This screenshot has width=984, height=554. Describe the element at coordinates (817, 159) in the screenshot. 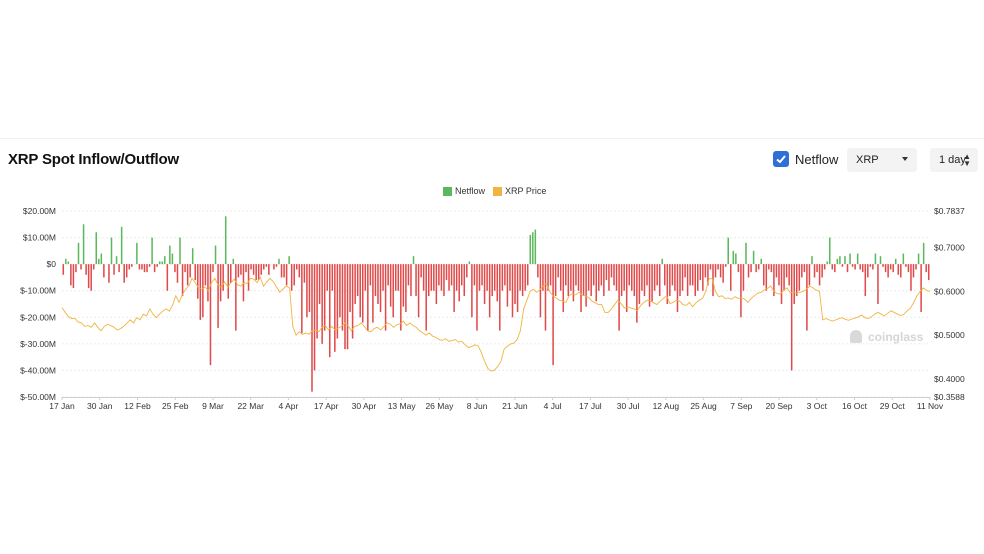

I see `netflow-checkbox-label: Netflow` at that location.